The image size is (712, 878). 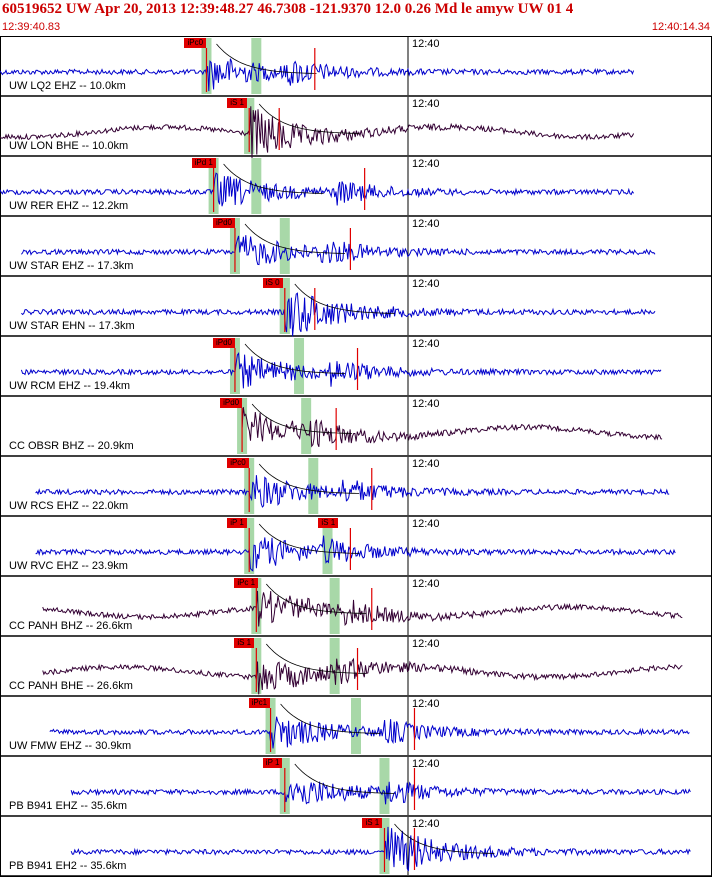 What do you see at coordinates (69, 146) in the screenshot?
I see `channel-label: UW LON BHE -- 10.0km` at bounding box center [69, 146].